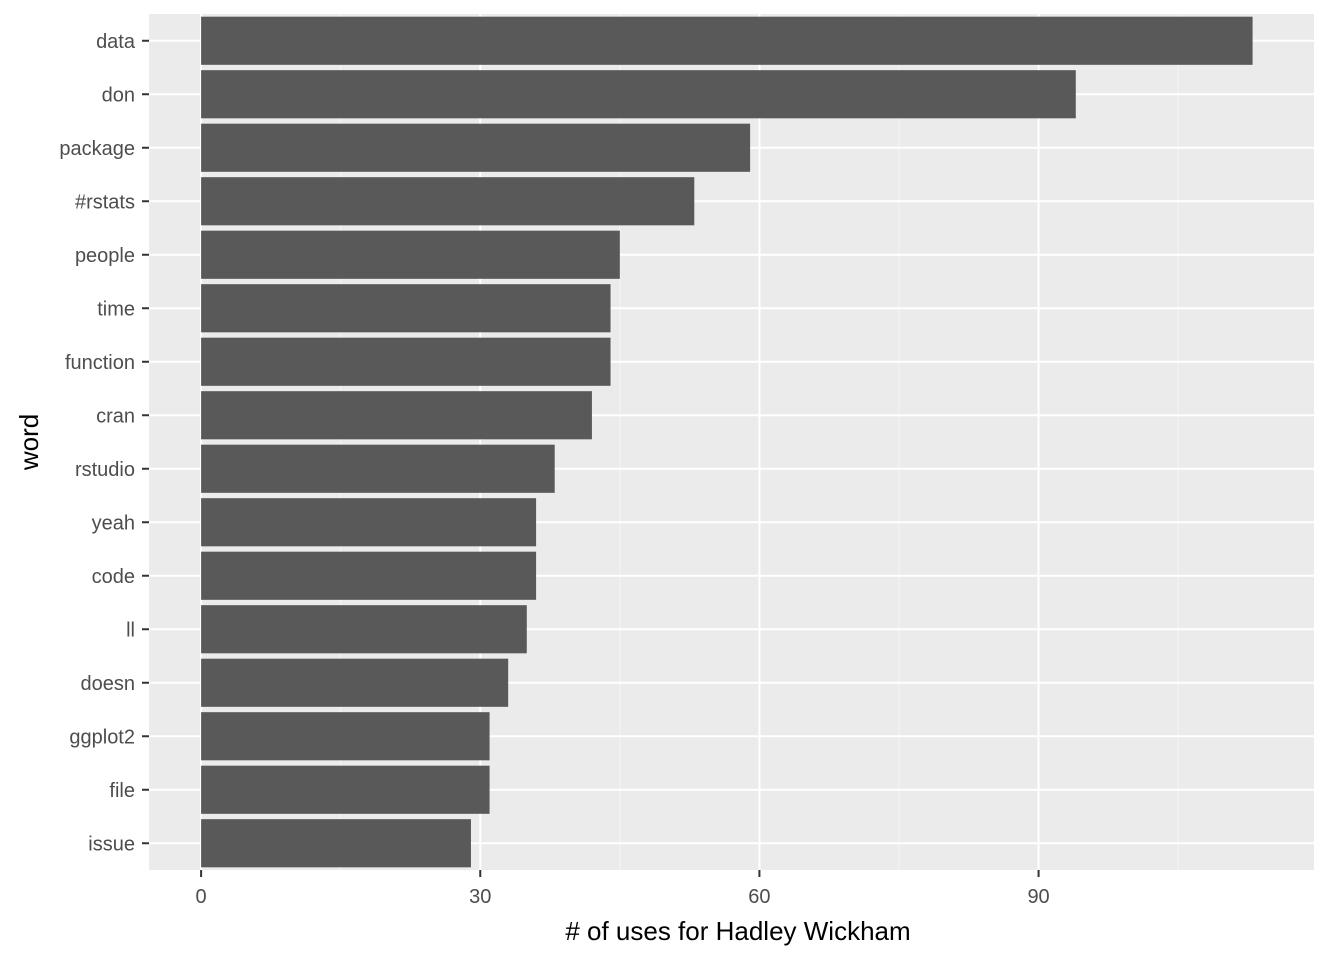 The image size is (1344, 965). What do you see at coordinates (100, 363) in the screenshot?
I see `y-tick-label: function` at bounding box center [100, 363].